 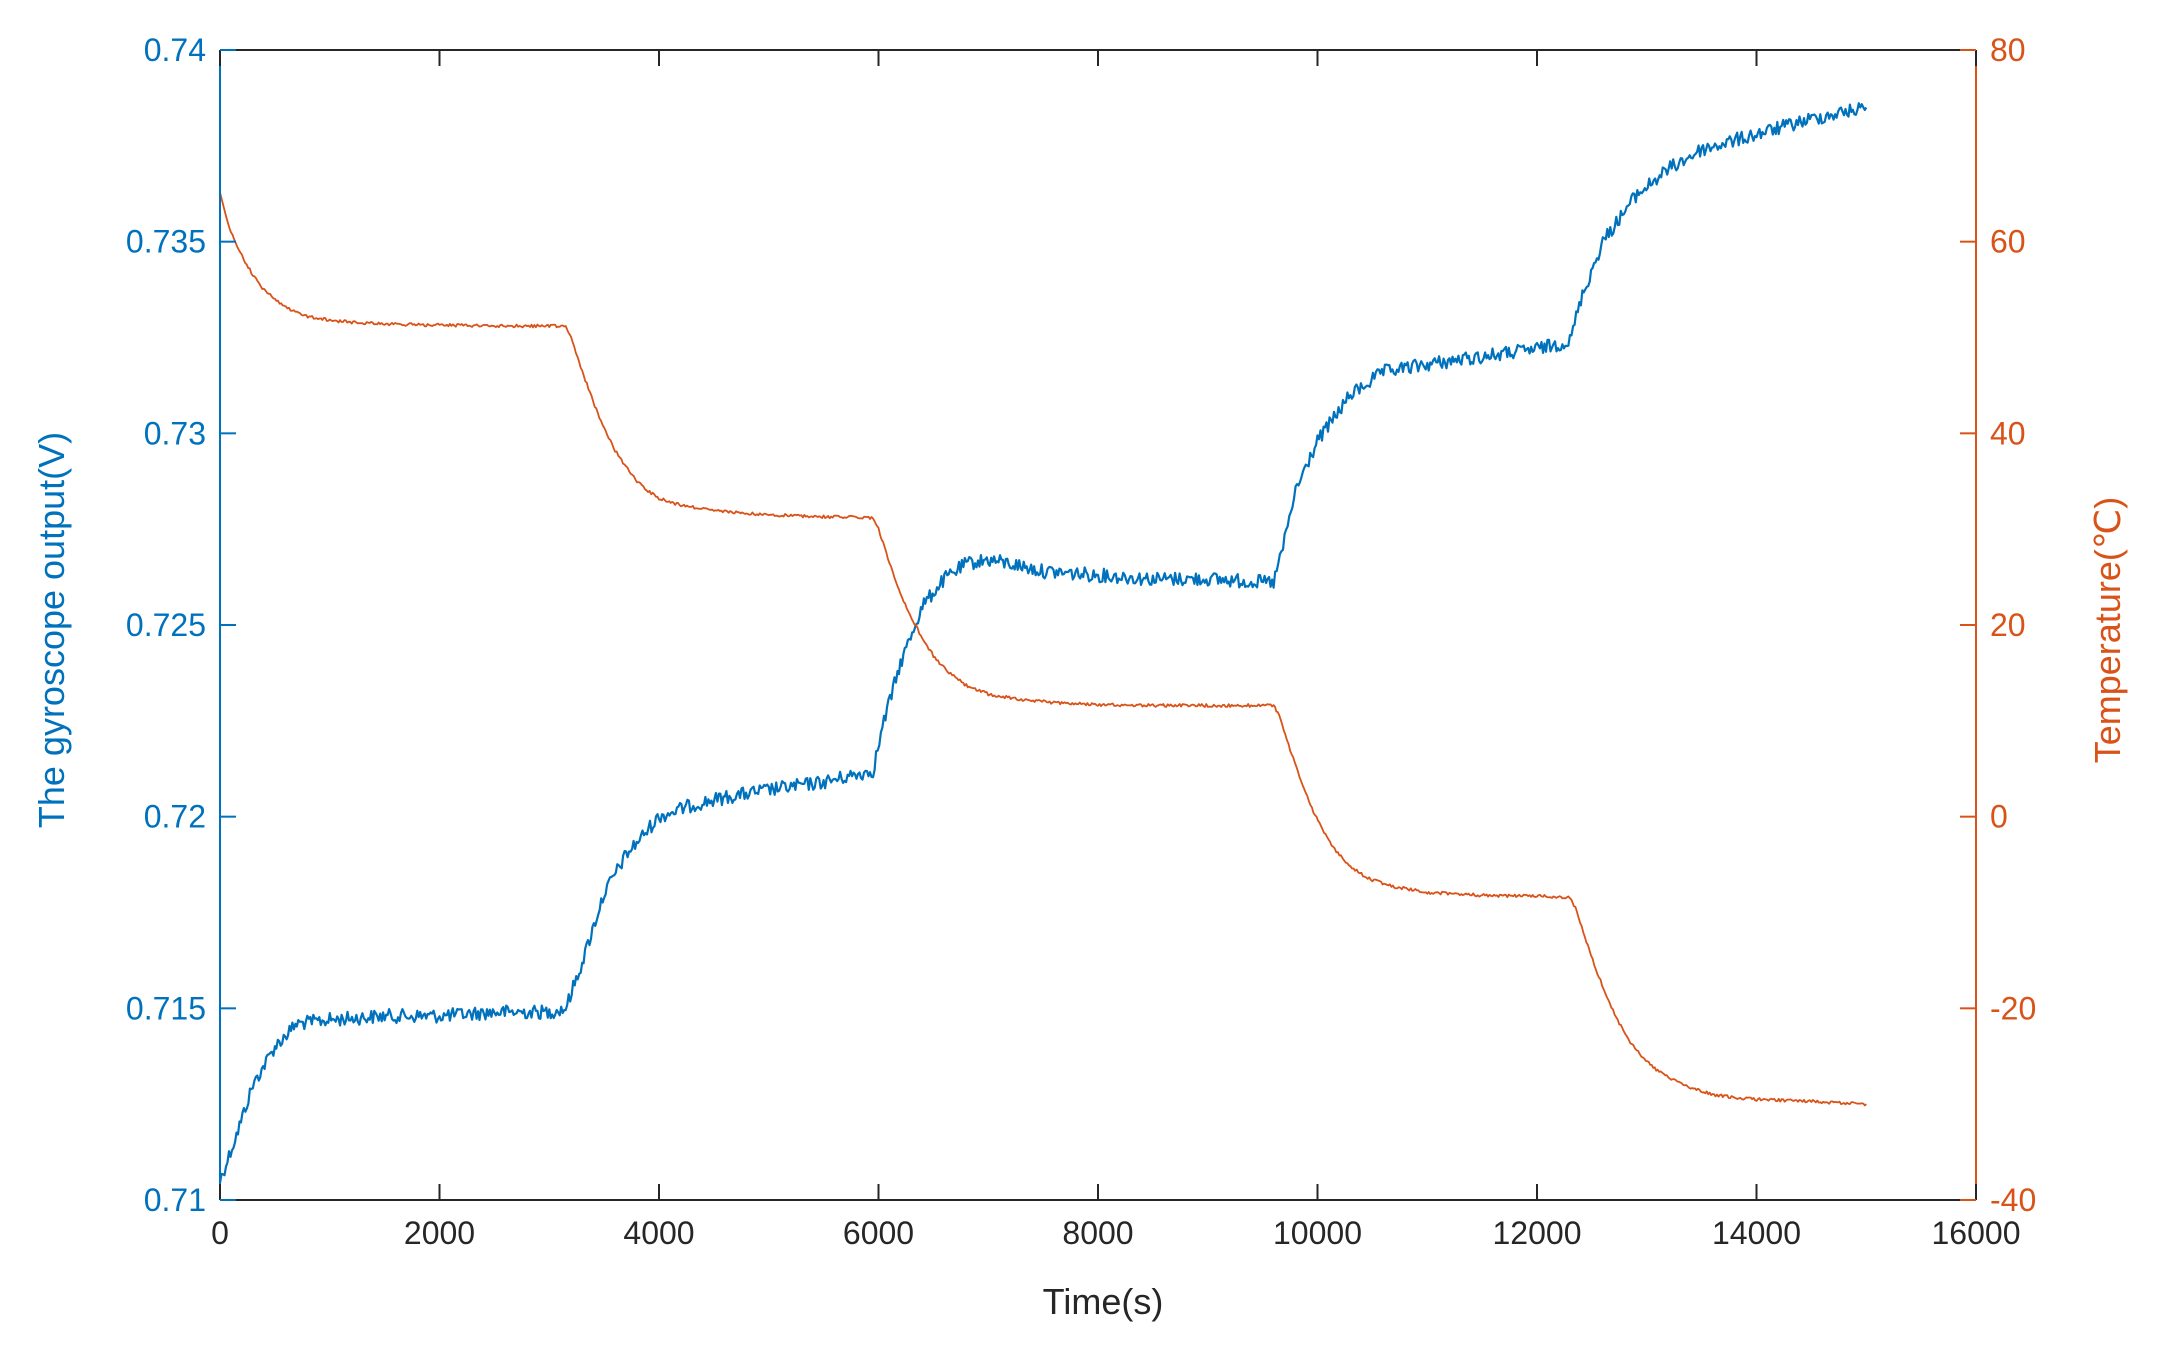 I want to click on x-tick-label: 14000, so click(x=1756, y=1233).